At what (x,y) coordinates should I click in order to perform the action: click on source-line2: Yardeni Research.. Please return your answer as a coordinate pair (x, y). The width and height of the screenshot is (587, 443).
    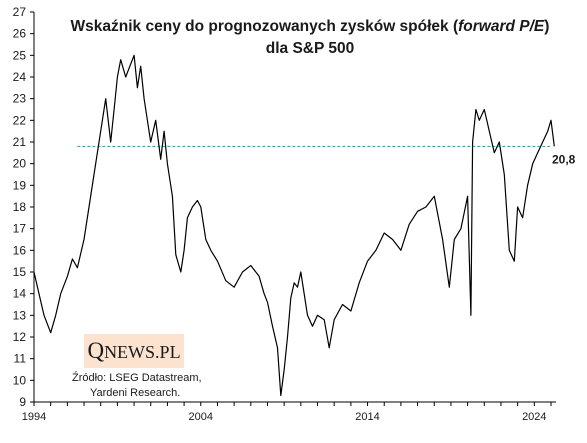
    Looking at the image, I should click on (135, 393).